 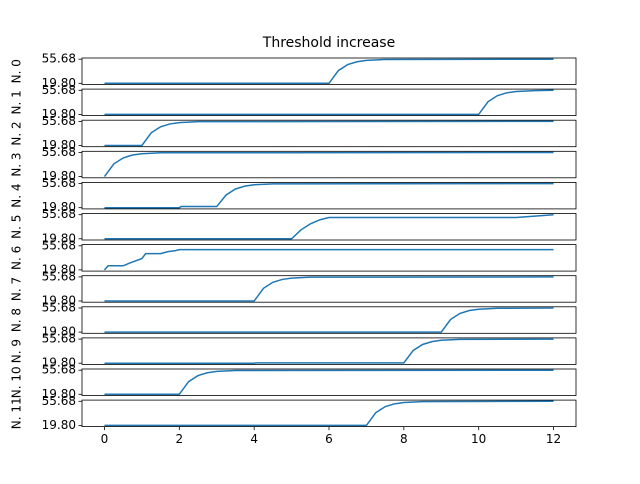 I want to click on y-axis-label: N. 7, so click(x=17, y=289).